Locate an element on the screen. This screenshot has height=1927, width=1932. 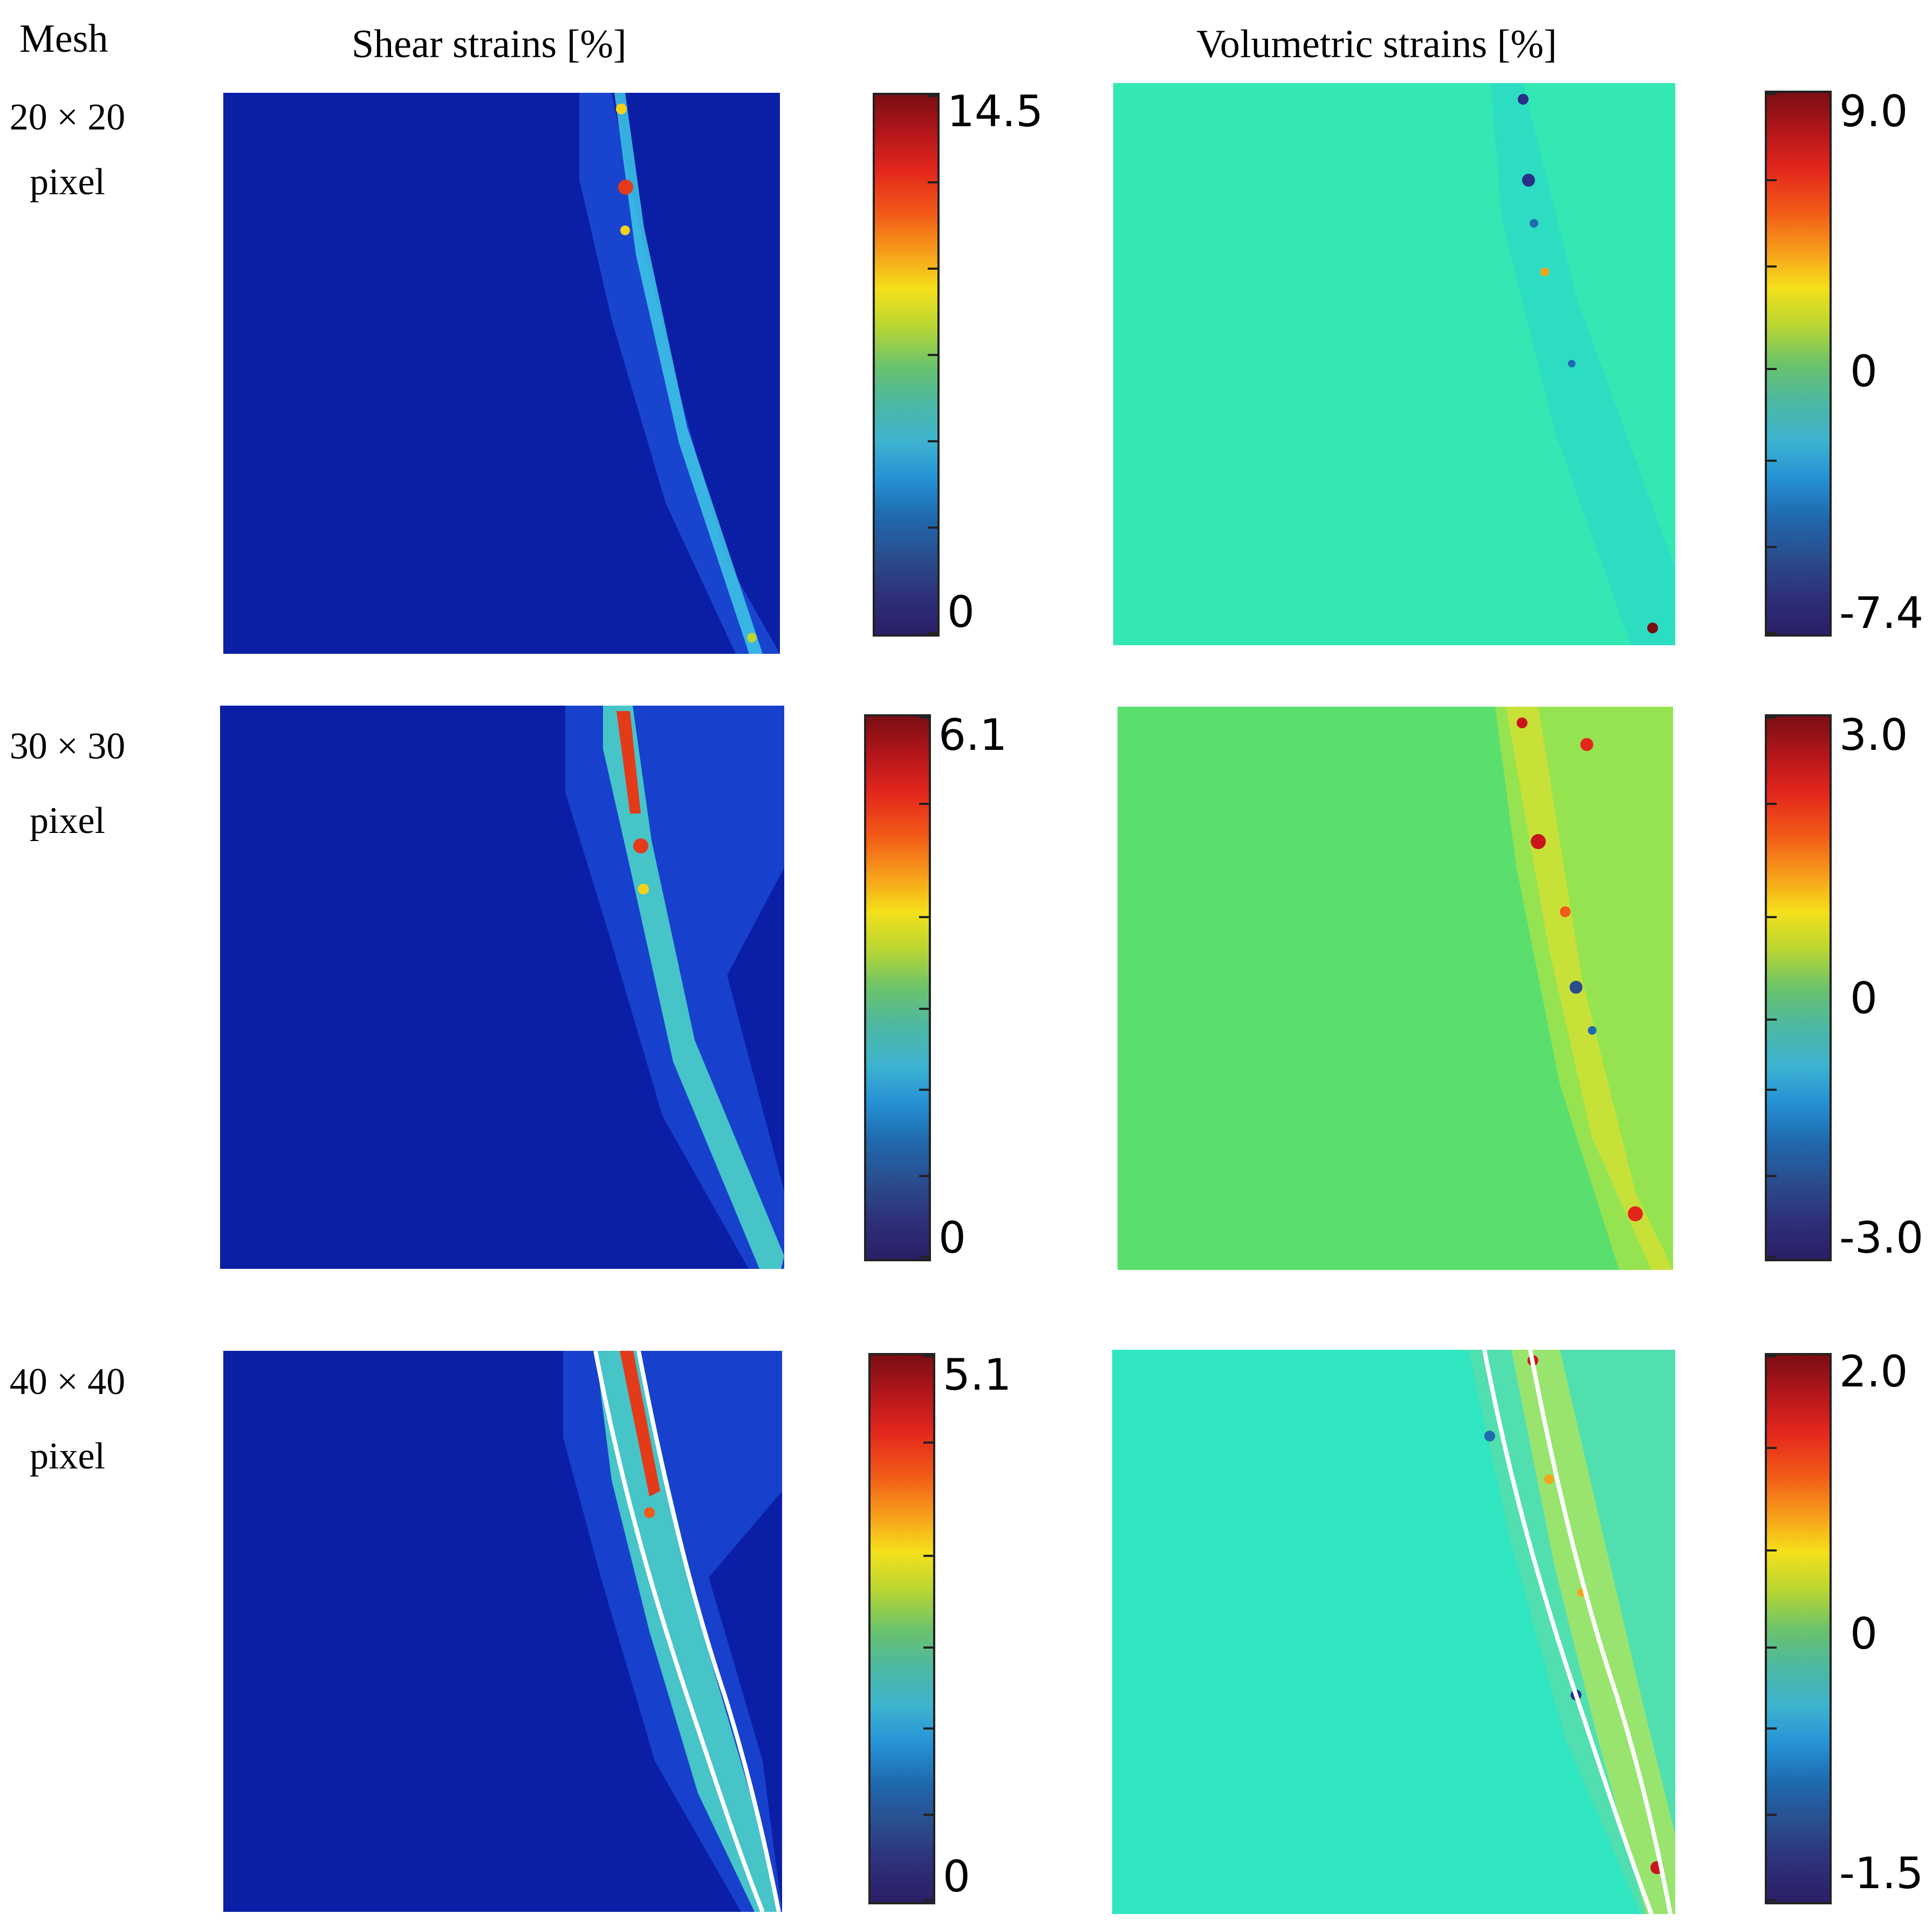
mesh-size-label-row2: 30 × 30 is located at coordinates (67, 746).